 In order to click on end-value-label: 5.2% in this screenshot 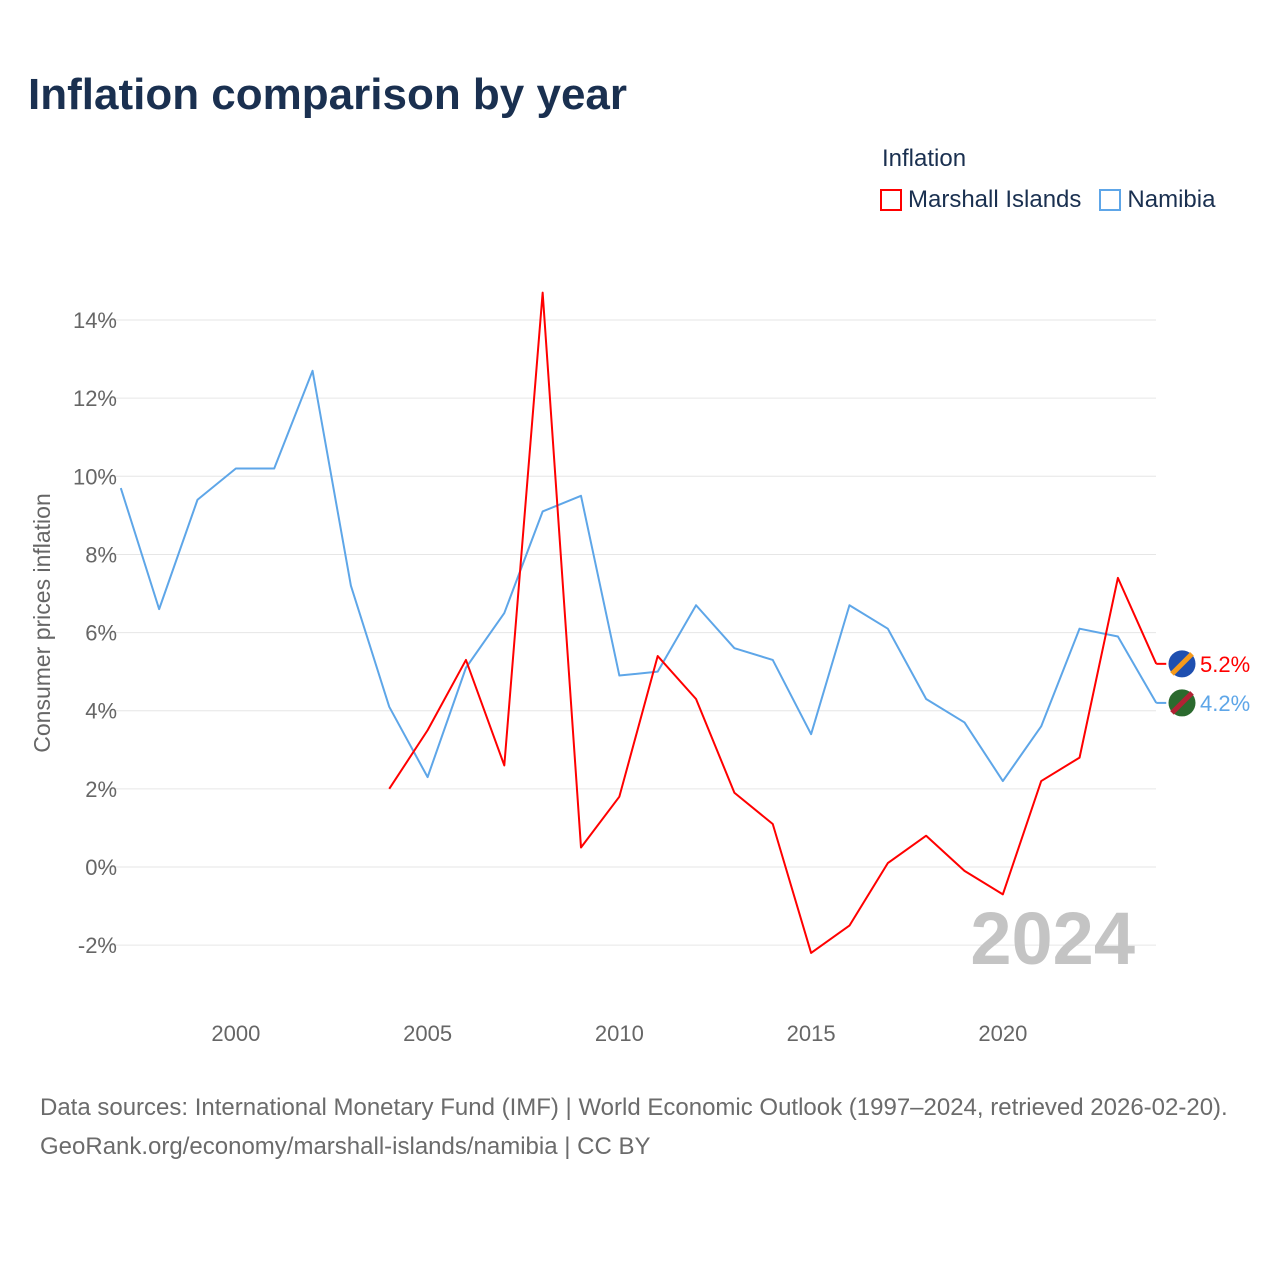, I will do `click(1225, 664)`.